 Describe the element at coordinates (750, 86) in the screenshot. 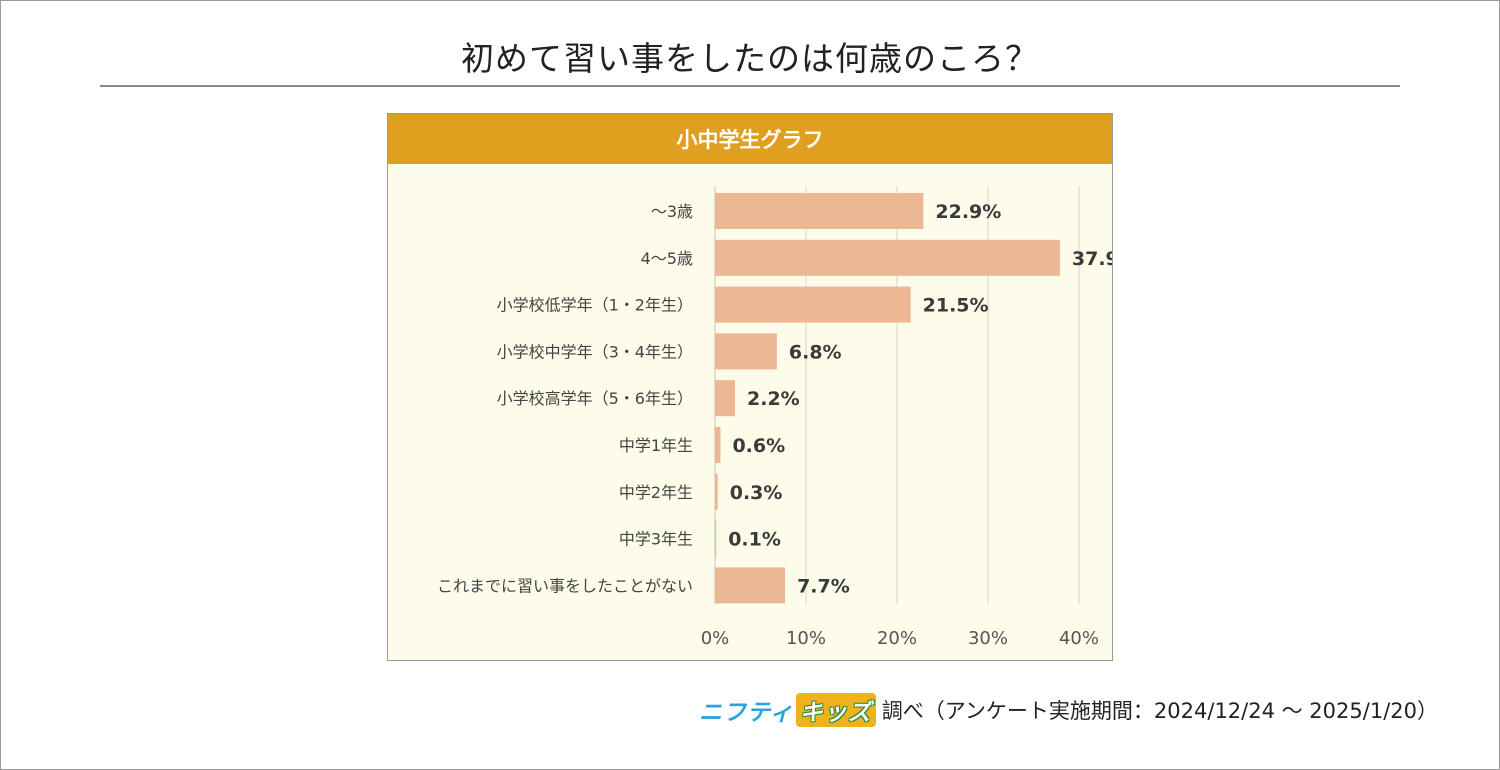

I see `title-divider` at that location.